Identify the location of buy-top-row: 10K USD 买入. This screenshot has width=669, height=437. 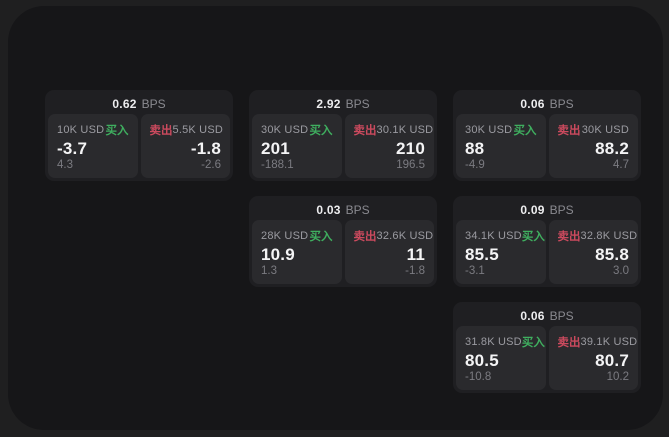
(93, 130).